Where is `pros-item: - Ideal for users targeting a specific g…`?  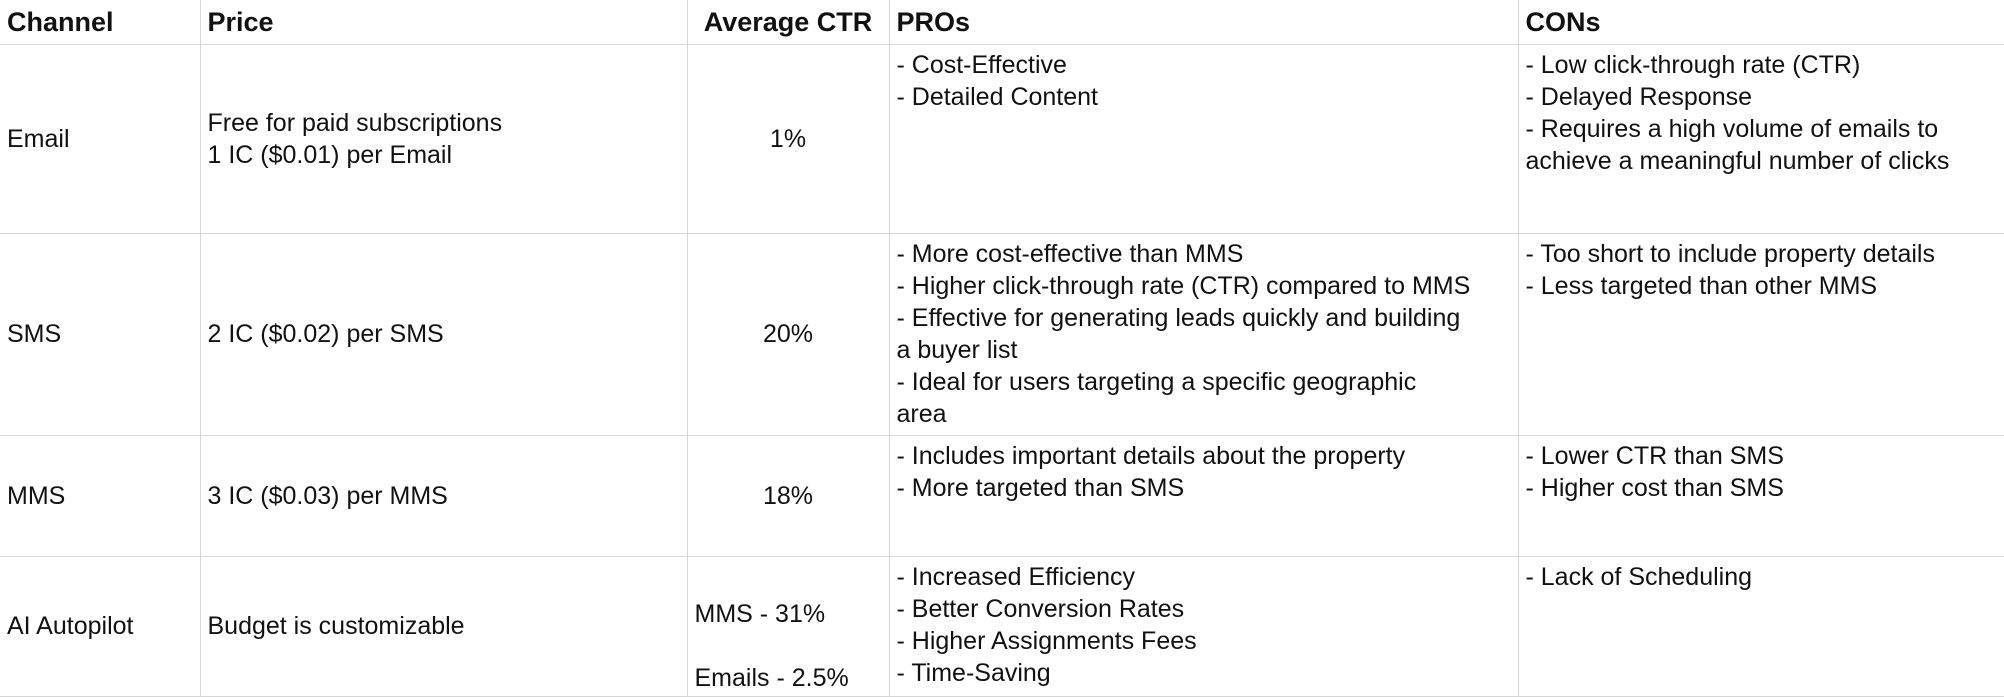
pros-item: - Ideal for users targeting a specific g… is located at coordinates (1156, 381).